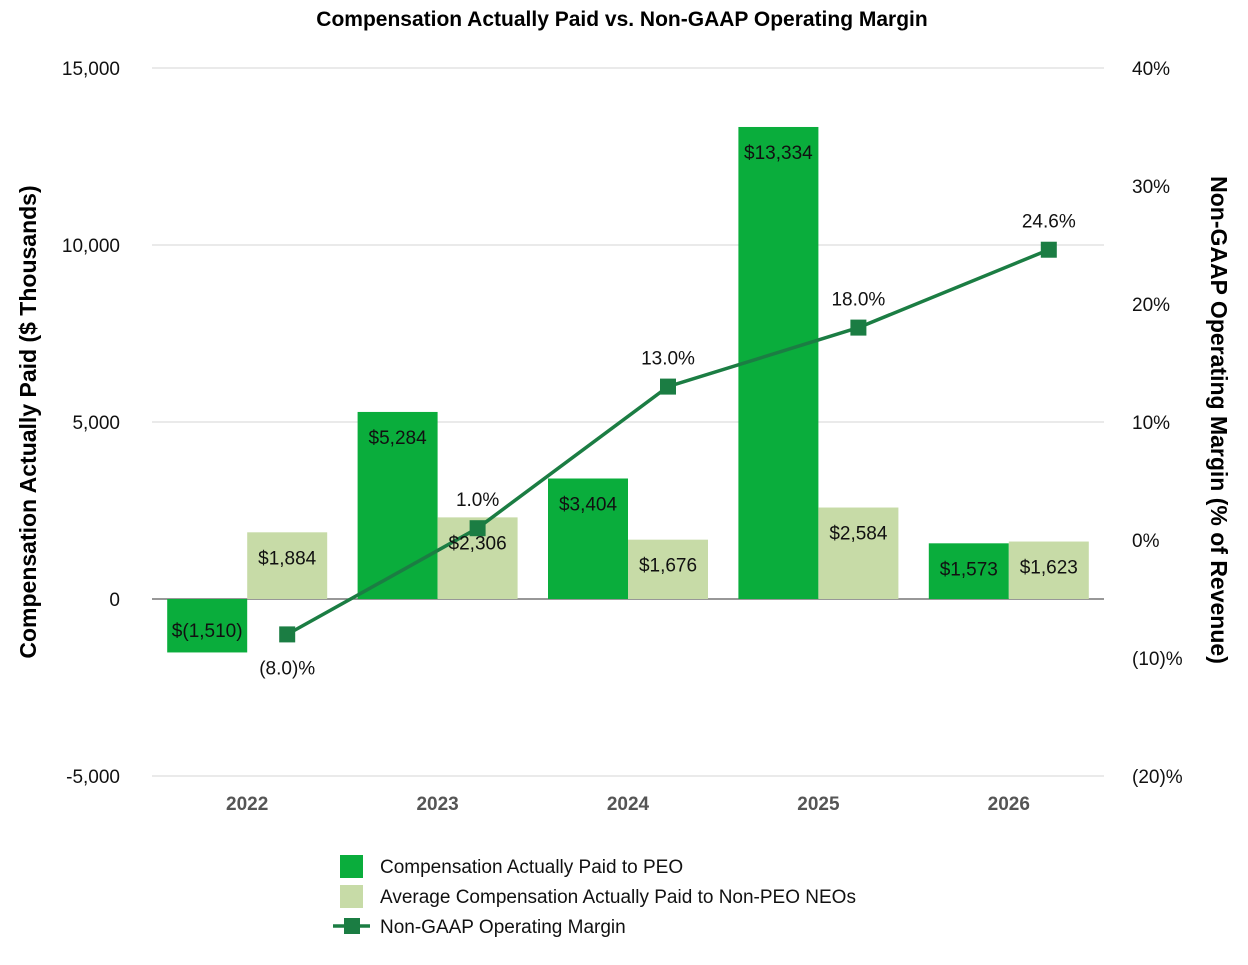  I want to click on legend-swatch-neo, so click(351, 896).